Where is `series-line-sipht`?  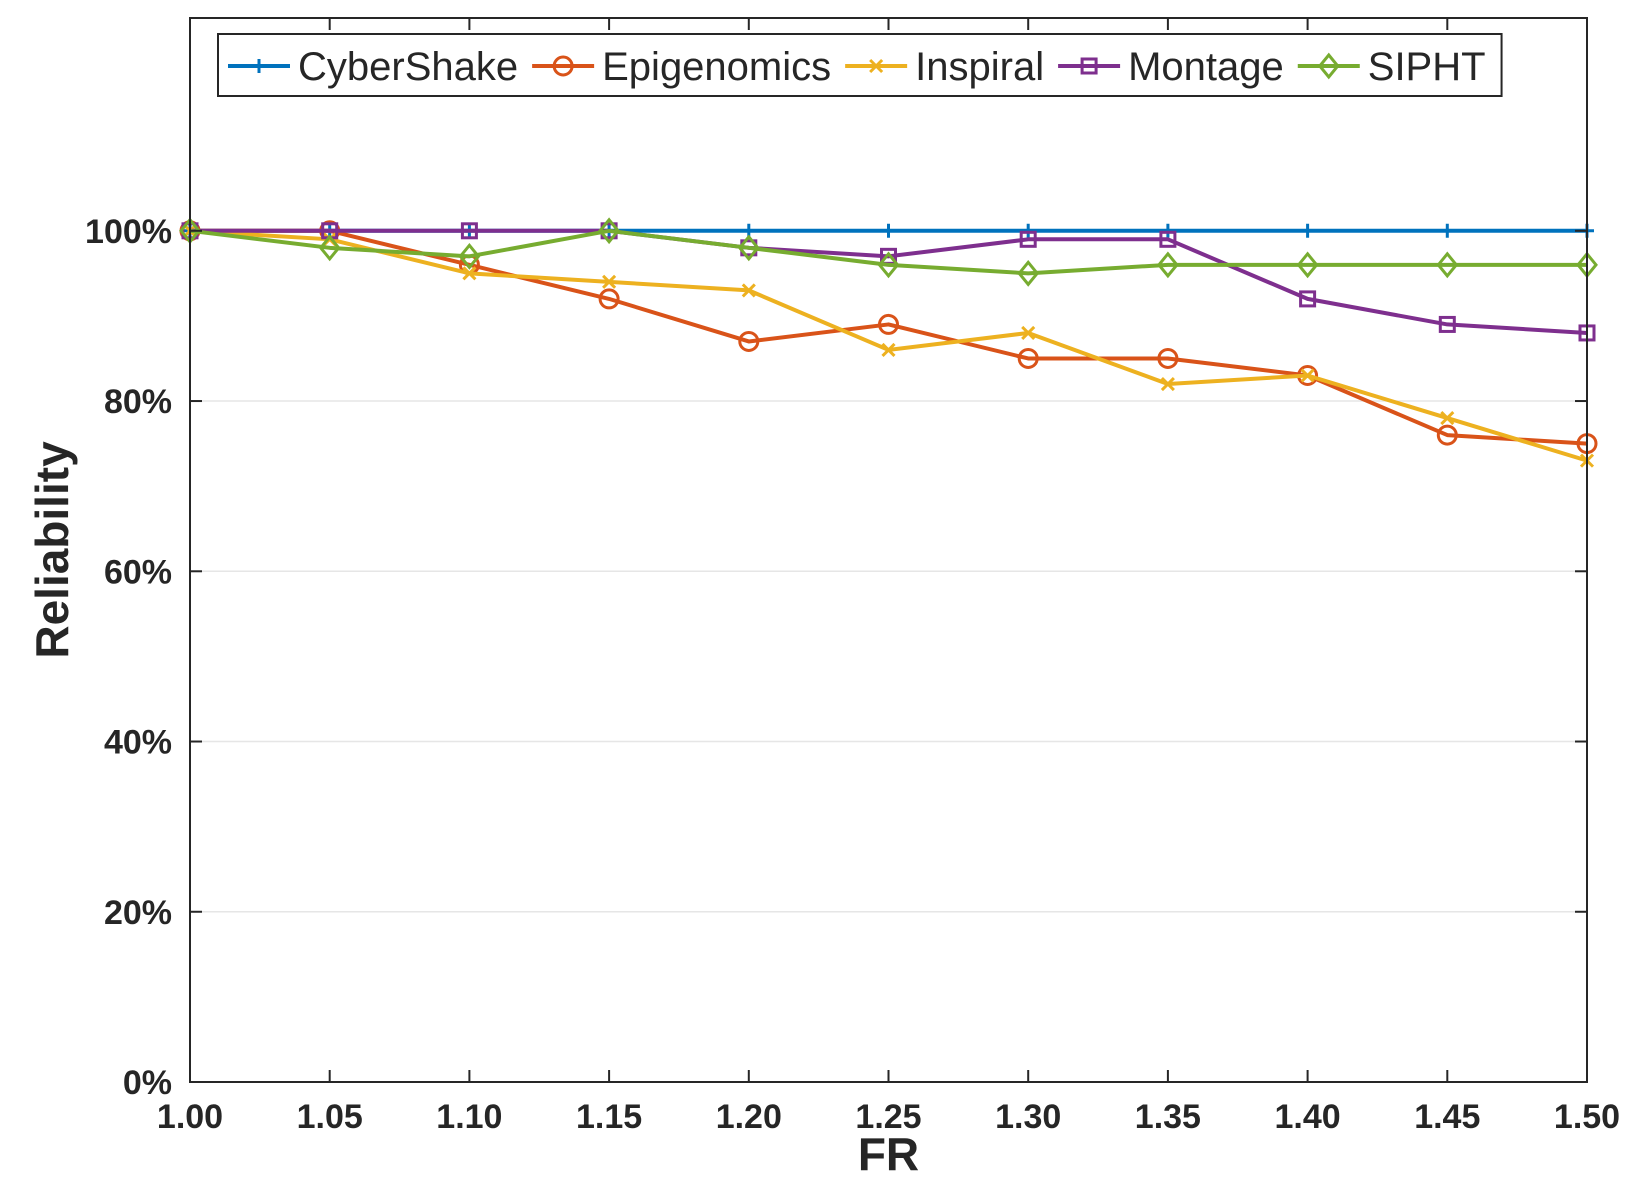 series-line-sipht is located at coordinates (888, 252).